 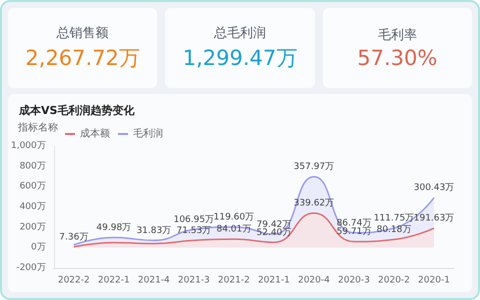 I want to click on data-label: 49.98万, so click(x=114, y=228).